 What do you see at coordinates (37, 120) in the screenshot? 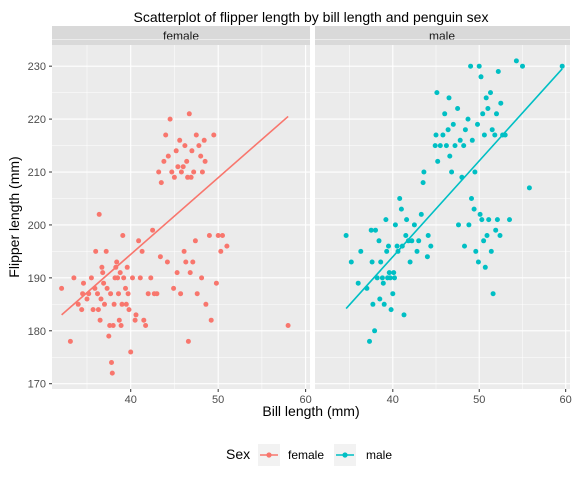
I see `y-tick-label: 220` at bounding box center [37, 120].